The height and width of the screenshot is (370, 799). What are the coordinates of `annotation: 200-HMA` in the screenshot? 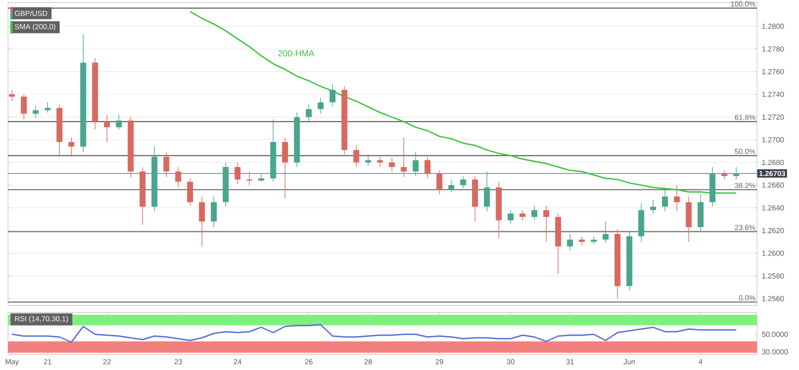 It's located at (296, 53).